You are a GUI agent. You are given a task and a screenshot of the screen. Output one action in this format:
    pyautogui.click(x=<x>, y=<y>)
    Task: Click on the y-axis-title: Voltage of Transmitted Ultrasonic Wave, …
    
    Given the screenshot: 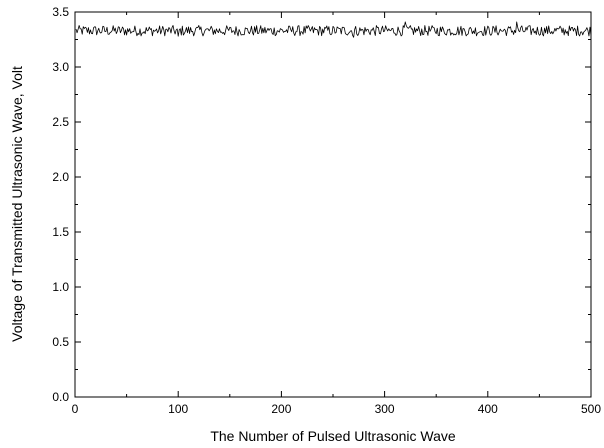 What is the action you would take?
    pyautogui.click(x=17, y=204)
    